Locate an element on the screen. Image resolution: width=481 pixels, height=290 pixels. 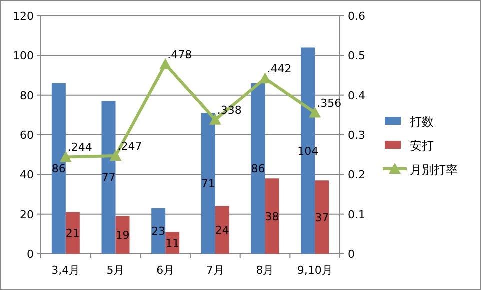
data-label: .356 is located at coordinates (329, 103).